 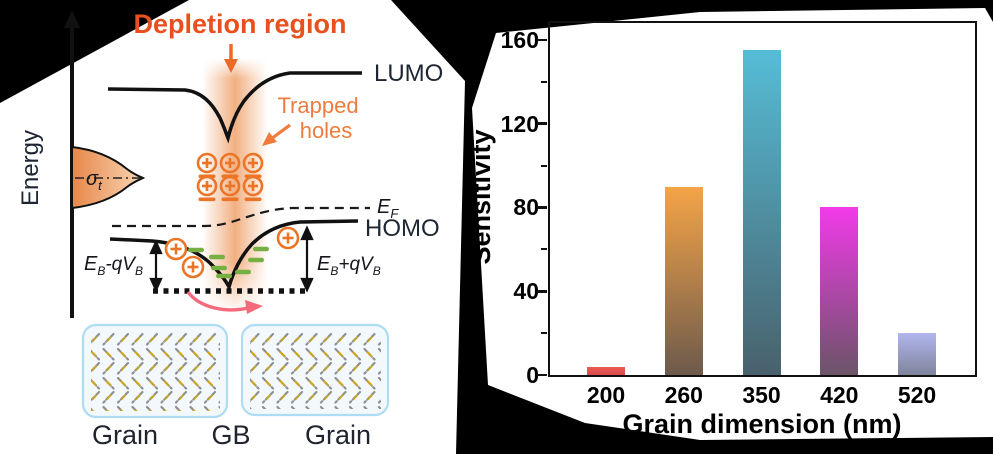 I want to click on energy-axis-arrowhead, so click(x=72, y=19).